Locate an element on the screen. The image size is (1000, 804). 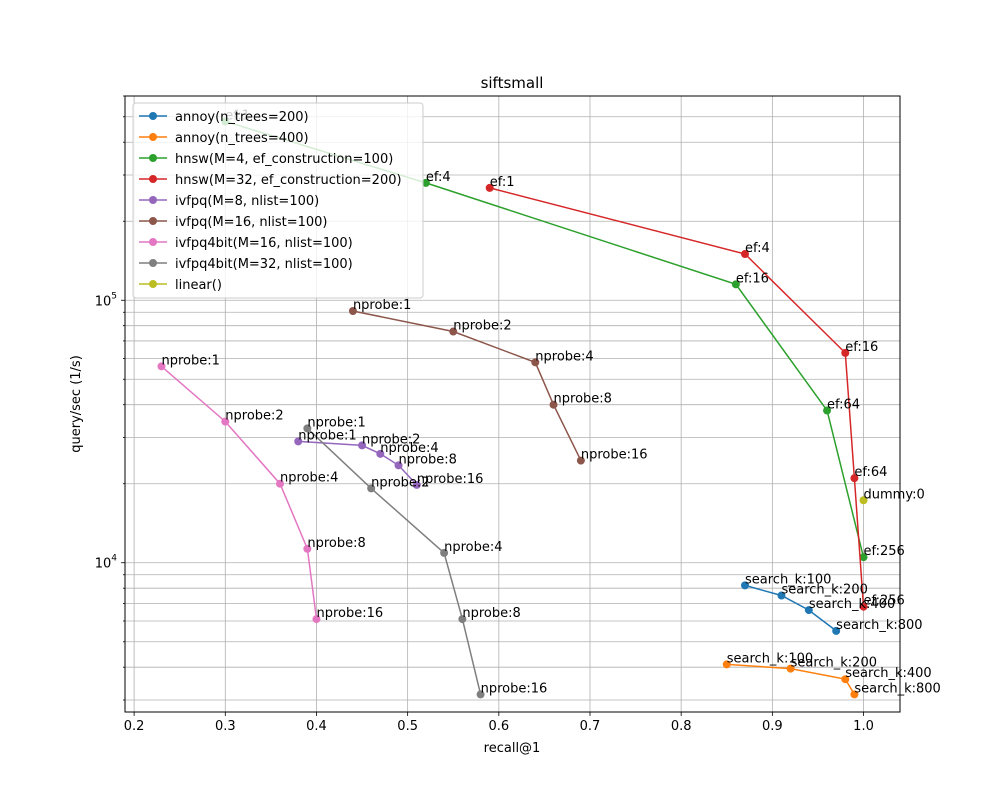
legend-label: hnsw(M=4, ef_construction=100) is located at coordinates (284, 159).